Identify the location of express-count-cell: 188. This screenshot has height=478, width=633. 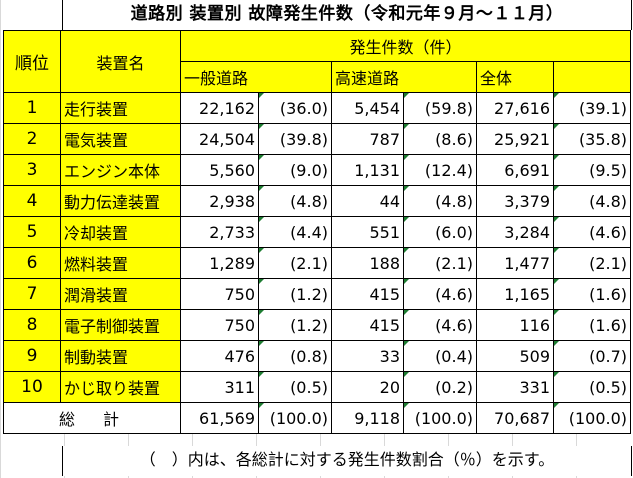
(367, 263).